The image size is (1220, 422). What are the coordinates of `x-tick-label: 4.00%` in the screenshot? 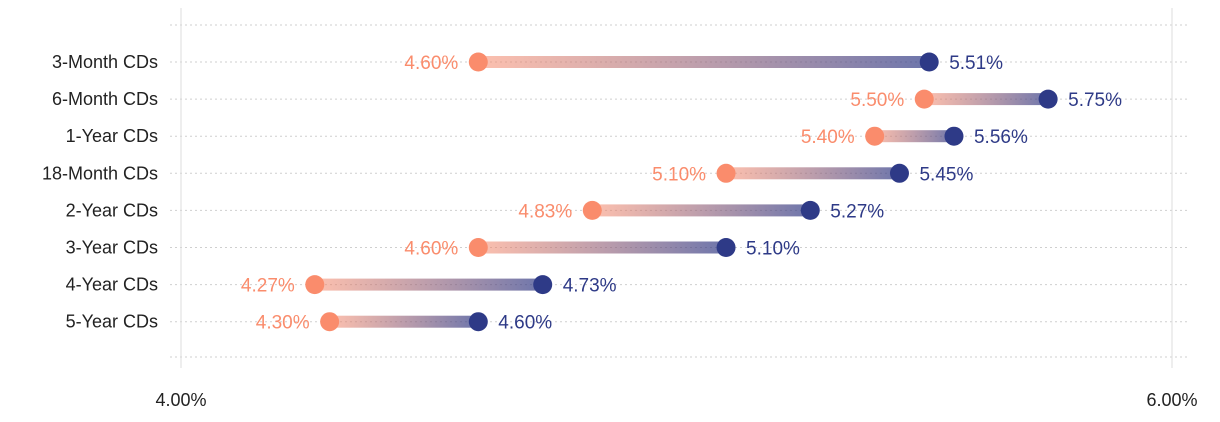 It's located at (180, 400).